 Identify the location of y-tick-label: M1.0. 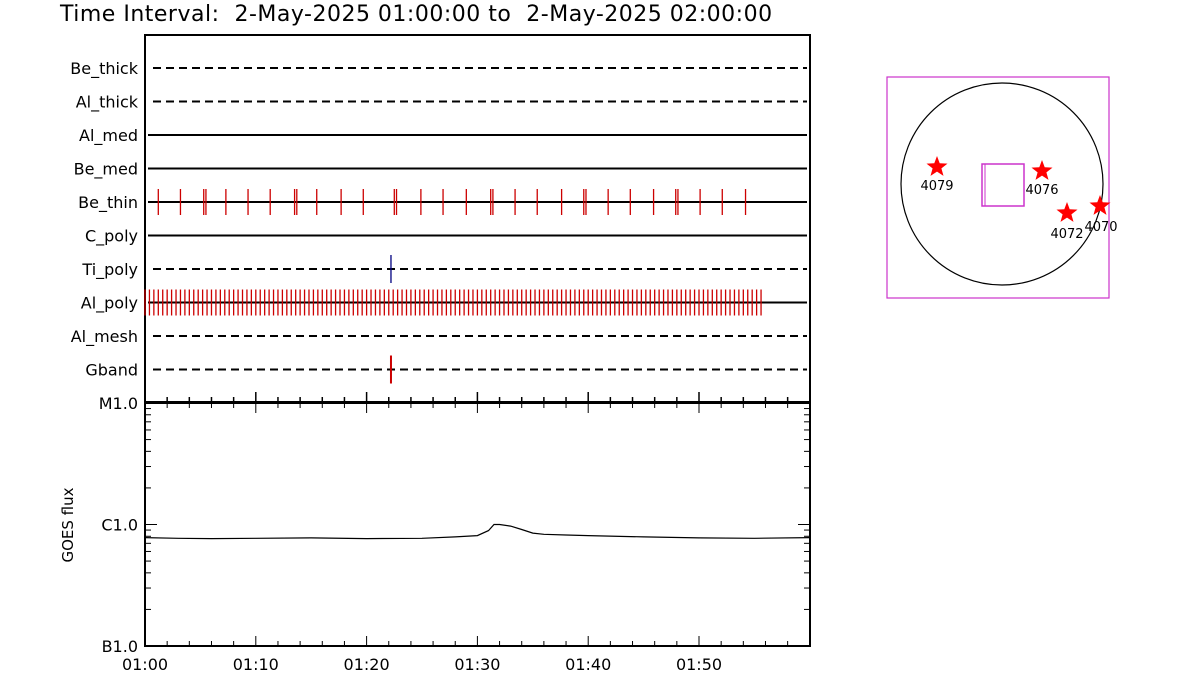
(118, 403).